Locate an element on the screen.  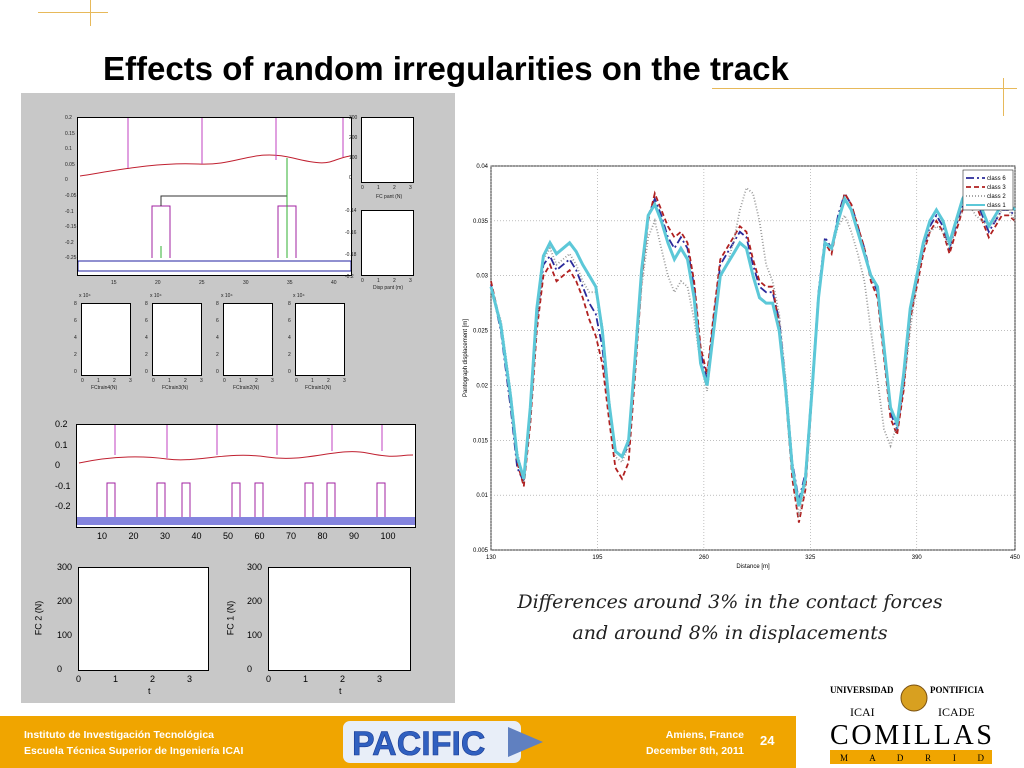
logo-comillas: COMILLAS is located at coordinates (911, 735).